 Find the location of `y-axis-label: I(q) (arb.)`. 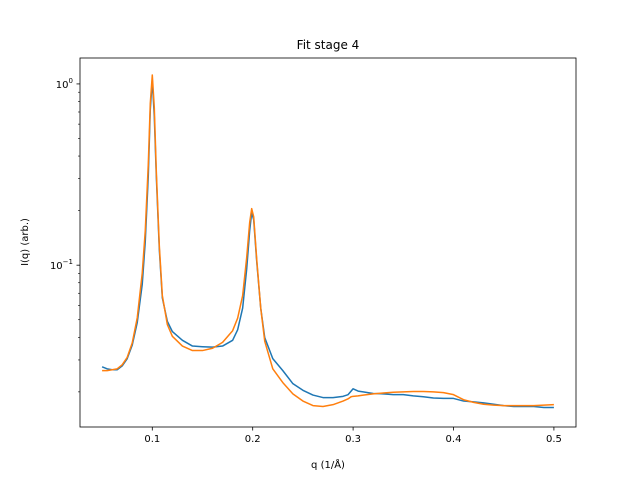

y-axis-label: I(q) (arb.) is located at coordinates (25, 242).